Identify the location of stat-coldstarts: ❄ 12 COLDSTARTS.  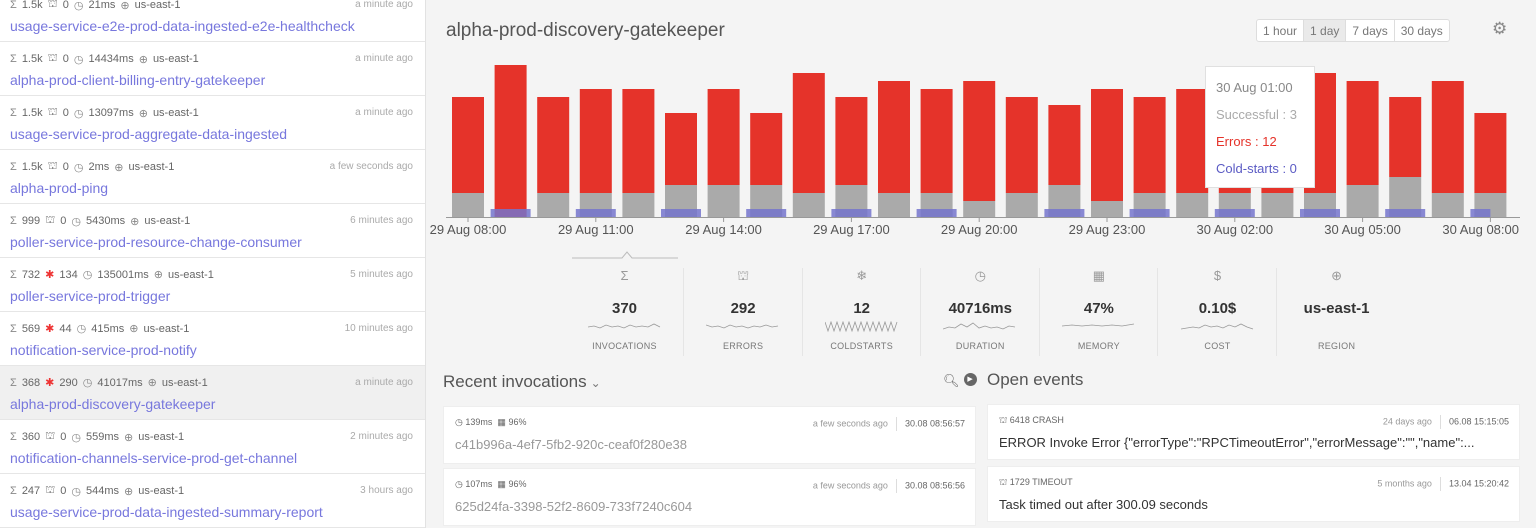
(862, 312).